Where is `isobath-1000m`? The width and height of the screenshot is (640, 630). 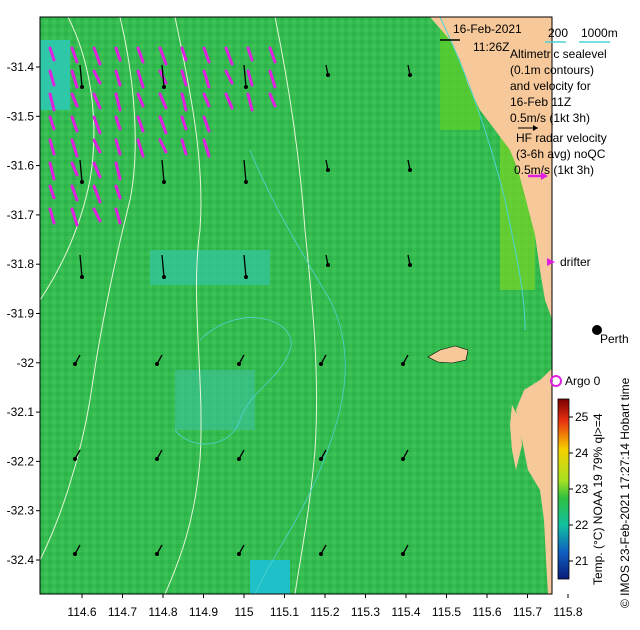 isobath-1000m is located at coordinates (233, 381).